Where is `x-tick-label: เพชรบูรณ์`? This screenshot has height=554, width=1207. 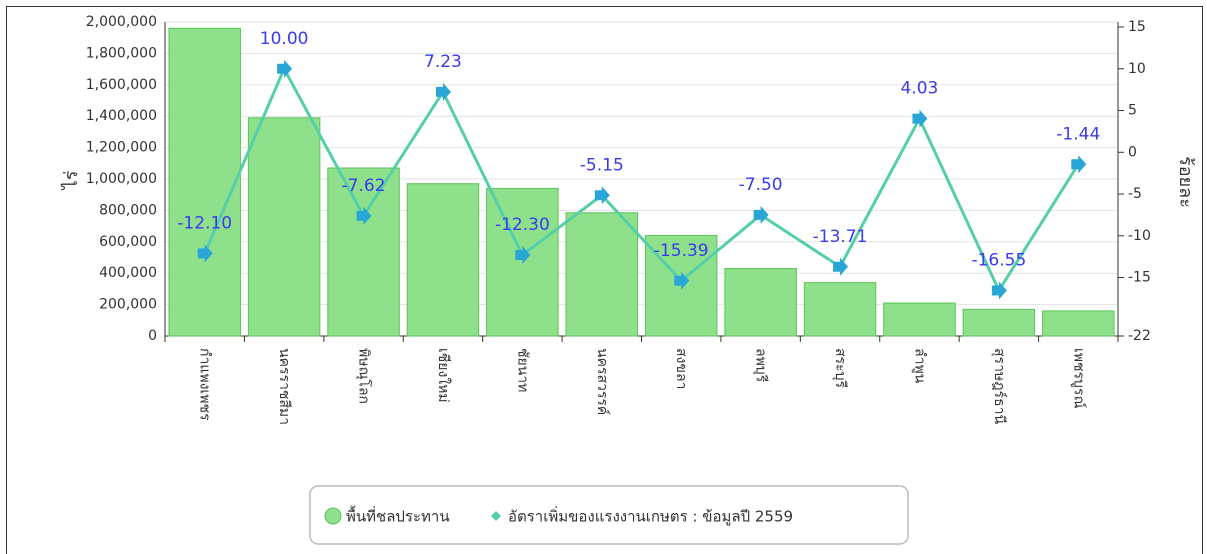 x-tick-label: เพชรบูรณ์ is located at coordinates (1078, 378).